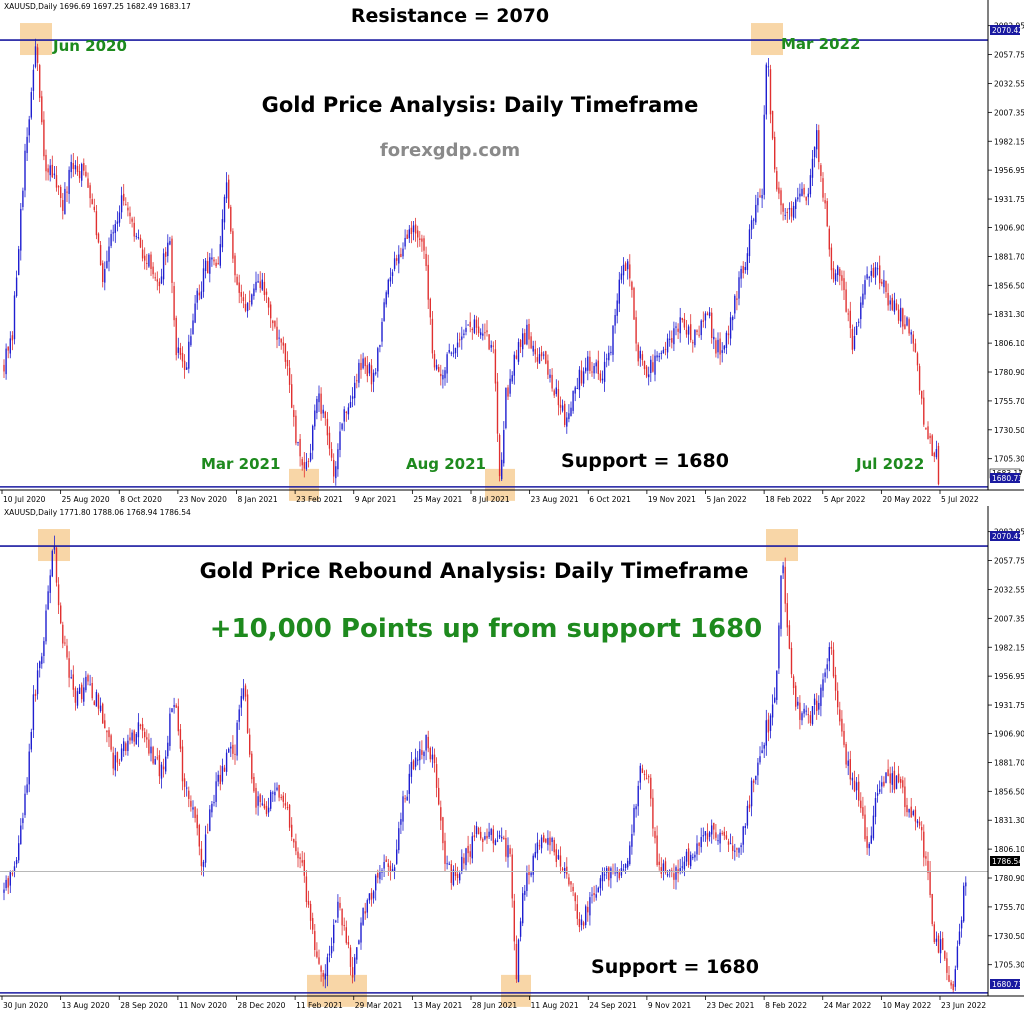 This screenshot has height=1012, width=1024. I want to click on y-tick-label: 1982.15, so click(1009, 647).